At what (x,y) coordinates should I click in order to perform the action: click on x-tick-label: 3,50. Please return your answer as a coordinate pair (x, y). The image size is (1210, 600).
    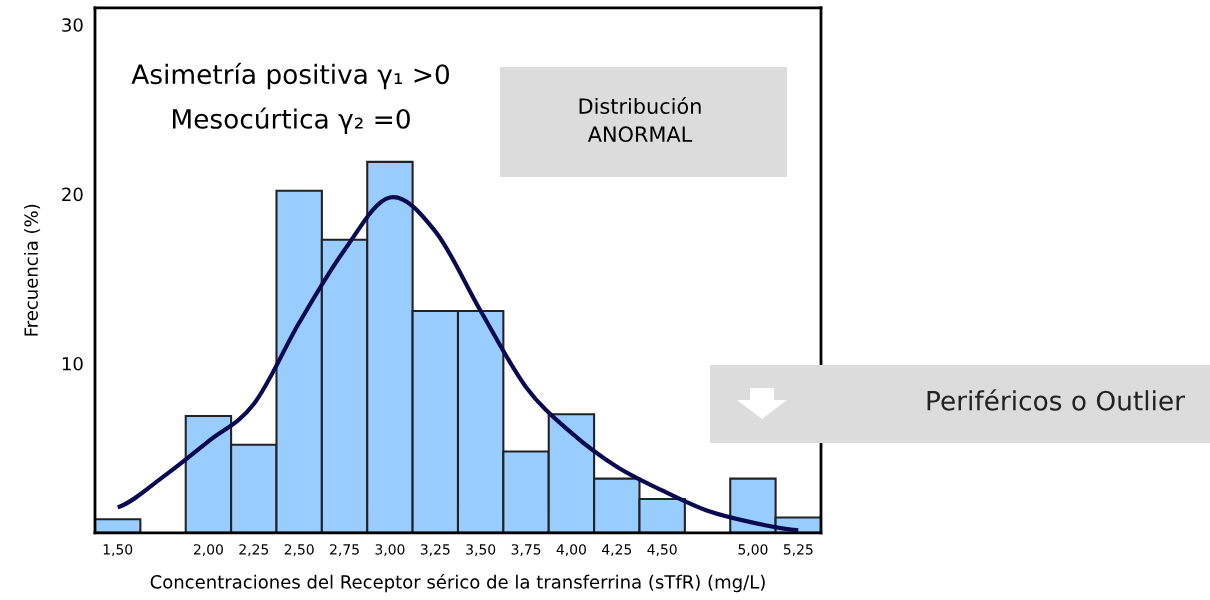
    Looking at the image, I should click on (481, 550).